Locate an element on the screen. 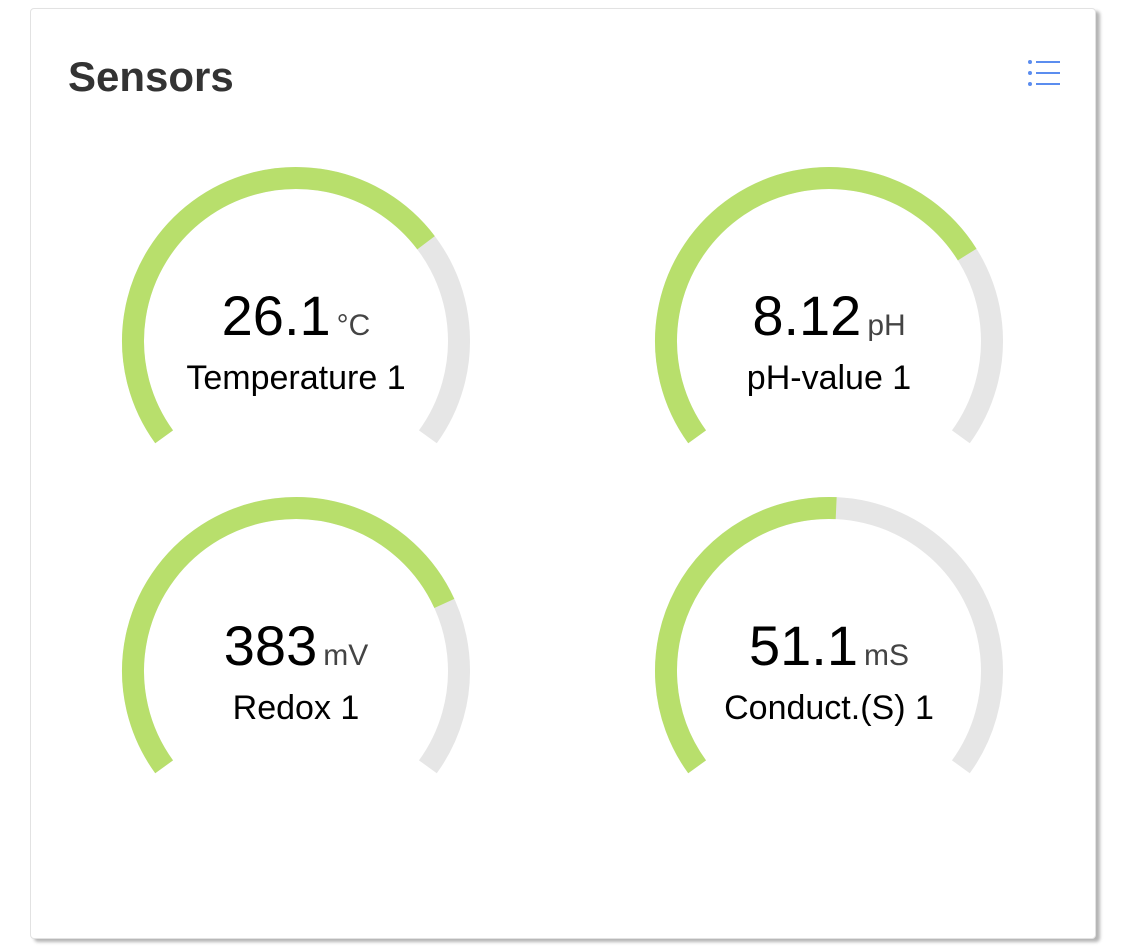  gauge-unit: pH is located at coordinates (886, 325).